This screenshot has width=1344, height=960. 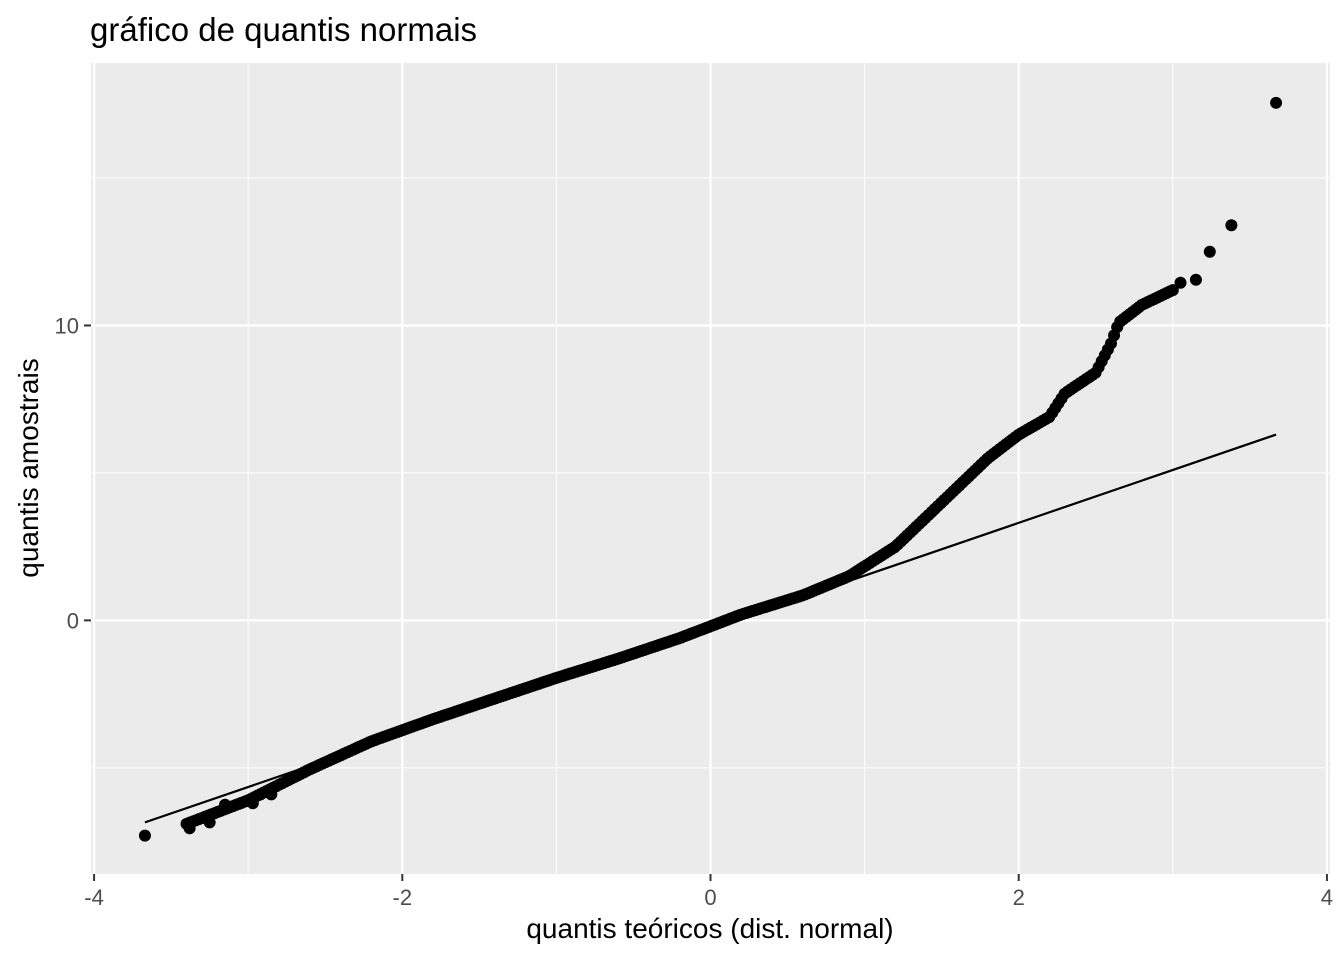 I want to click on x-tick-label: 4, so click(x=1327, y=897).